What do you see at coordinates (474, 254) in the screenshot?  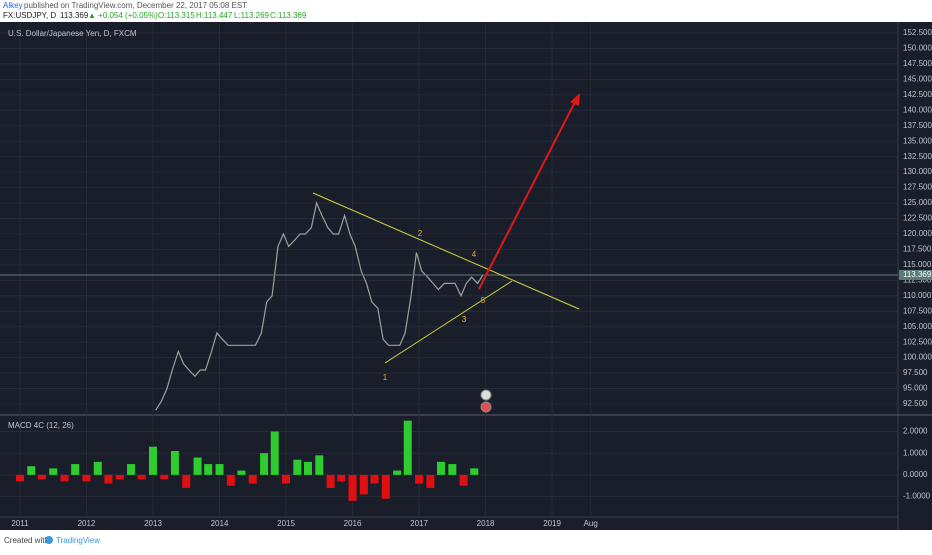 I see `wave-label: 4` at bounding box center [474, 254].